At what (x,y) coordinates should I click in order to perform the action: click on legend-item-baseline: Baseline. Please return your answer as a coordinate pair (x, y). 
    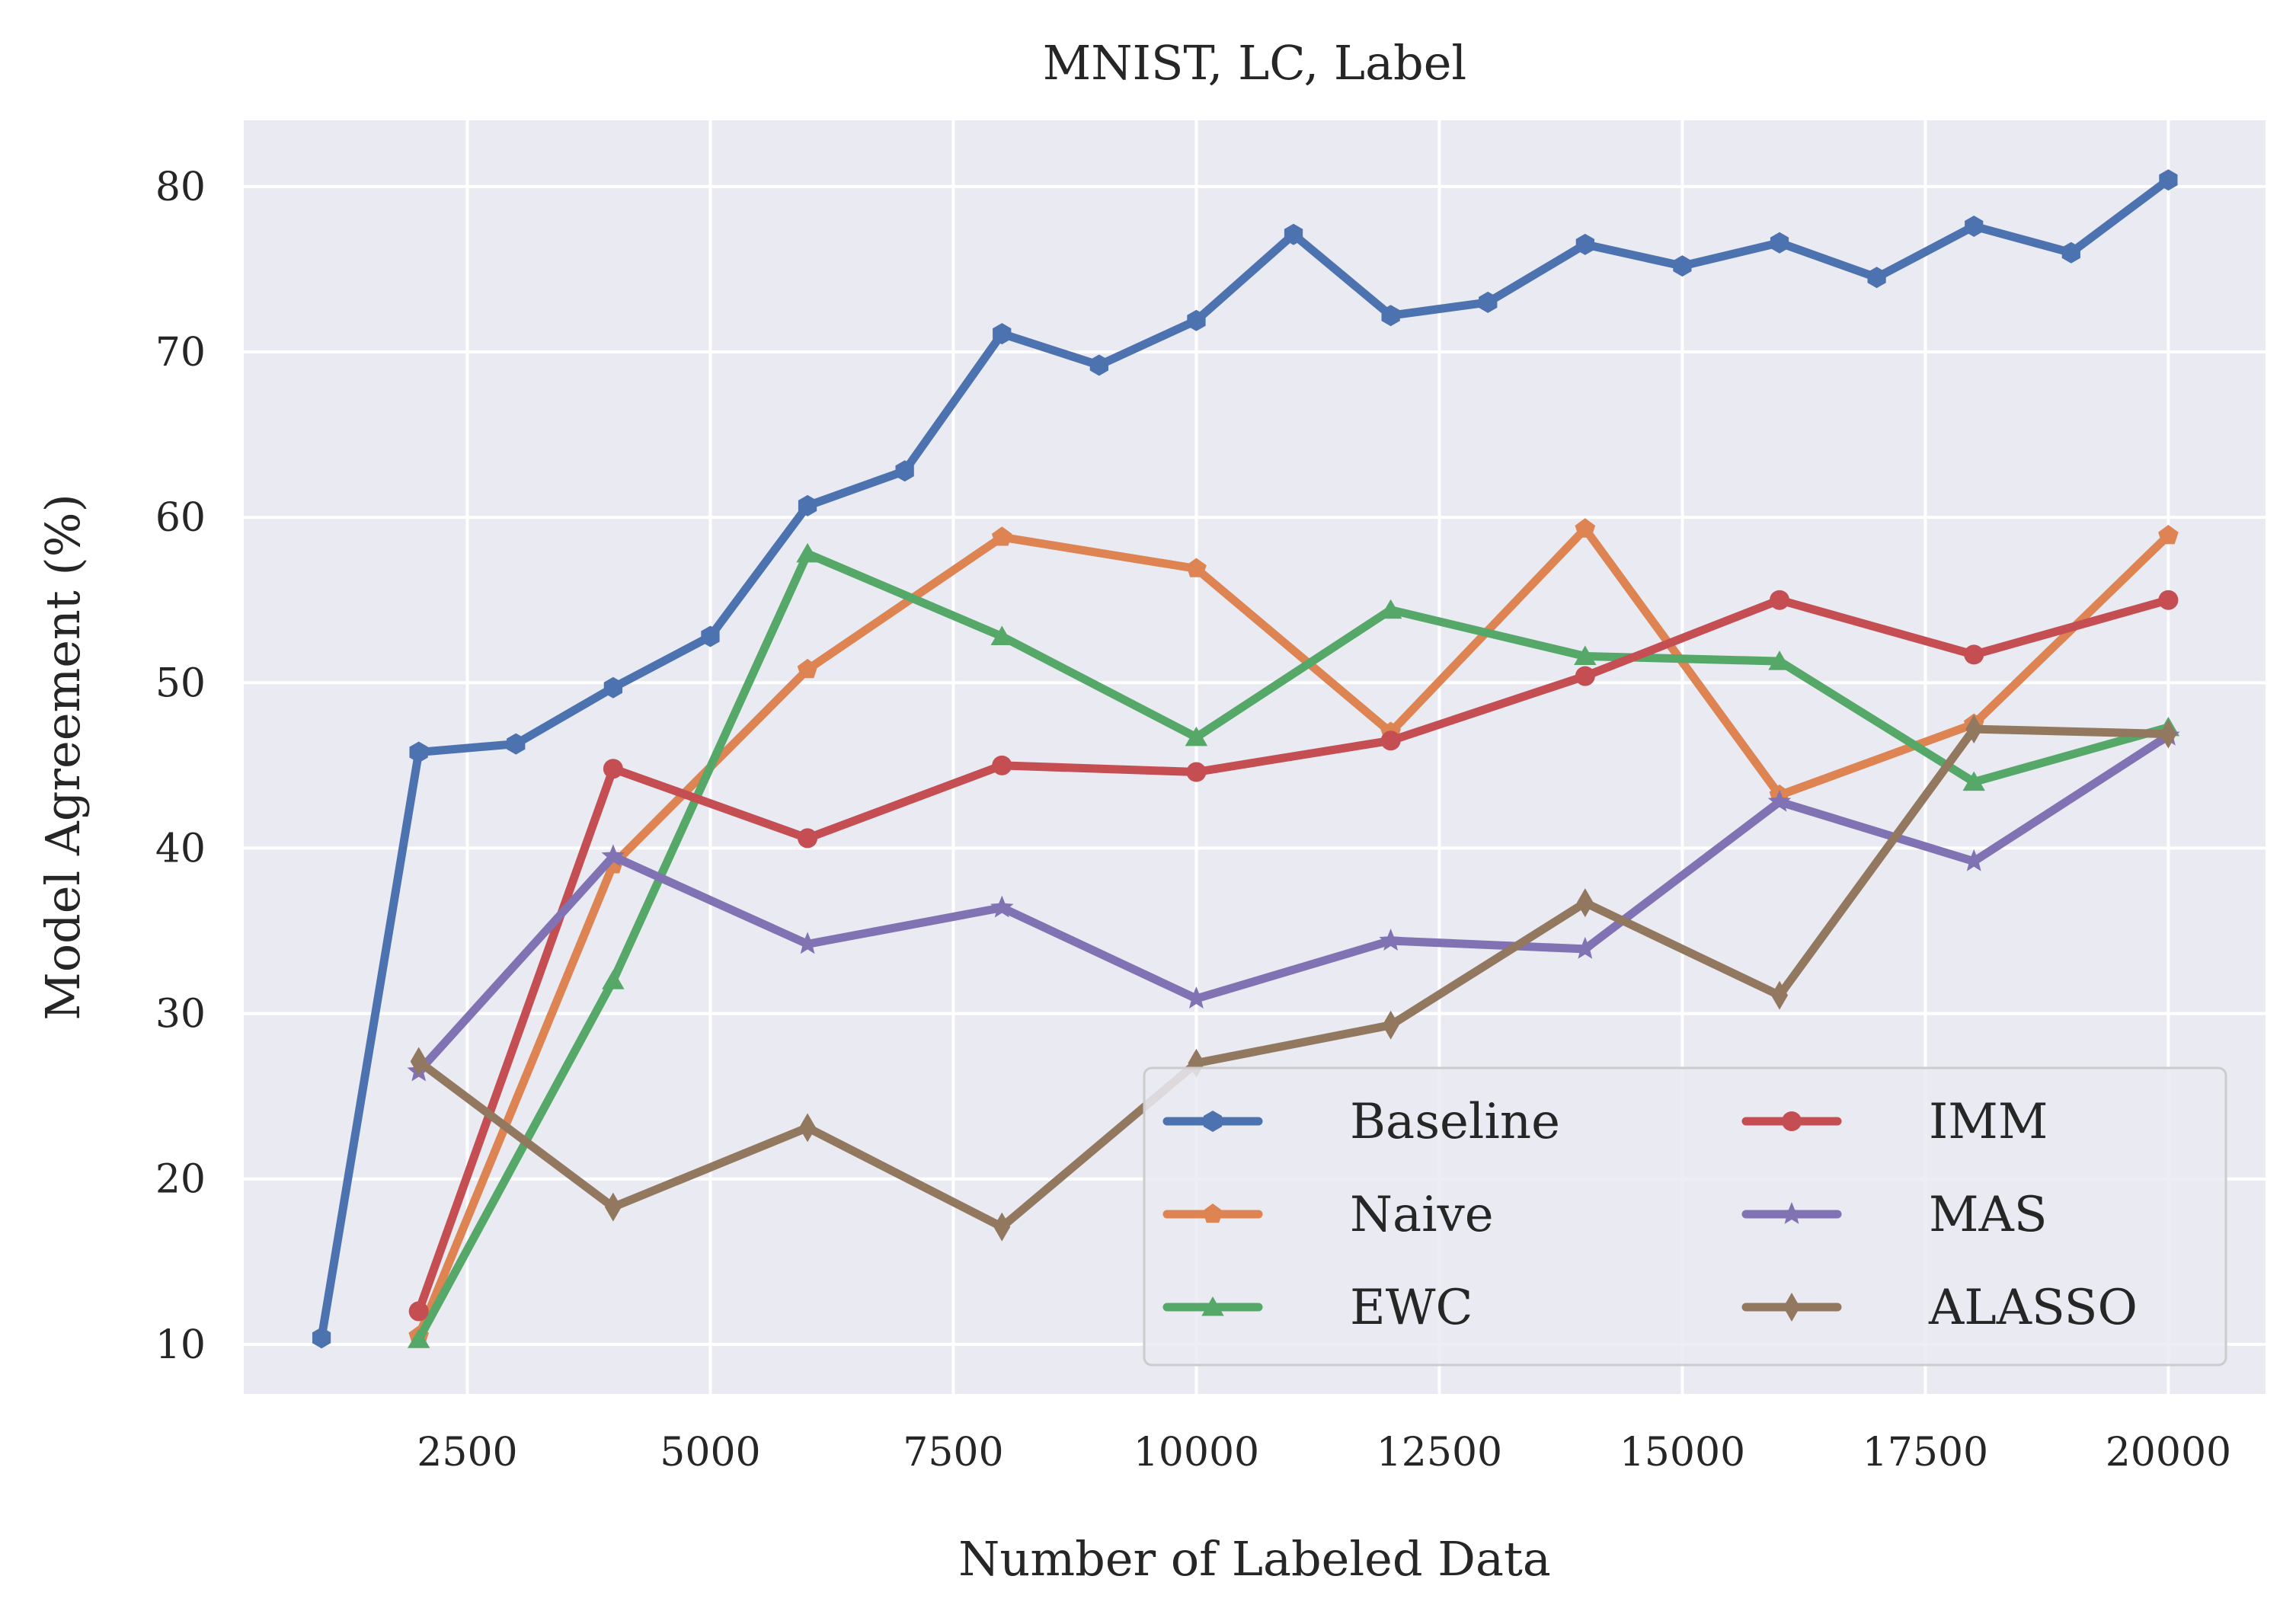
    Looking at the image, I should click on (1361, 1122).